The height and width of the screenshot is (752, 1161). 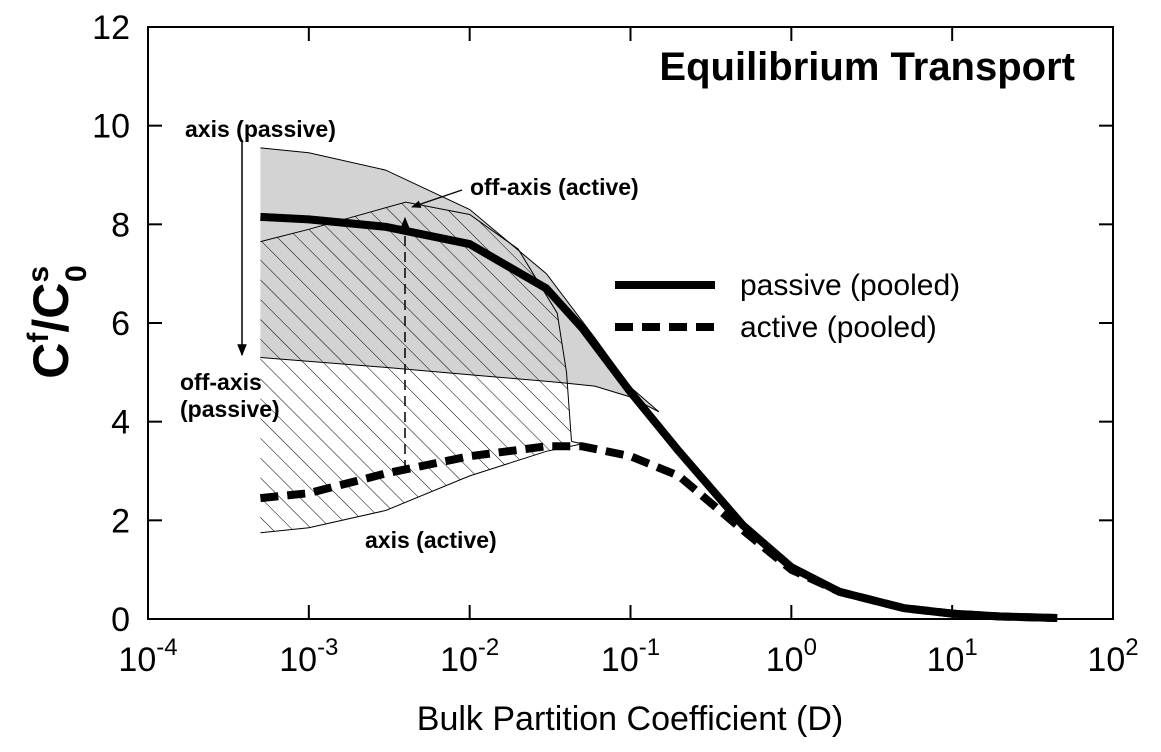 What do you see at coordinates (221, 382) in the screenshot?
I see `annotation-line: off-axis` at bounding box center [221, 382].